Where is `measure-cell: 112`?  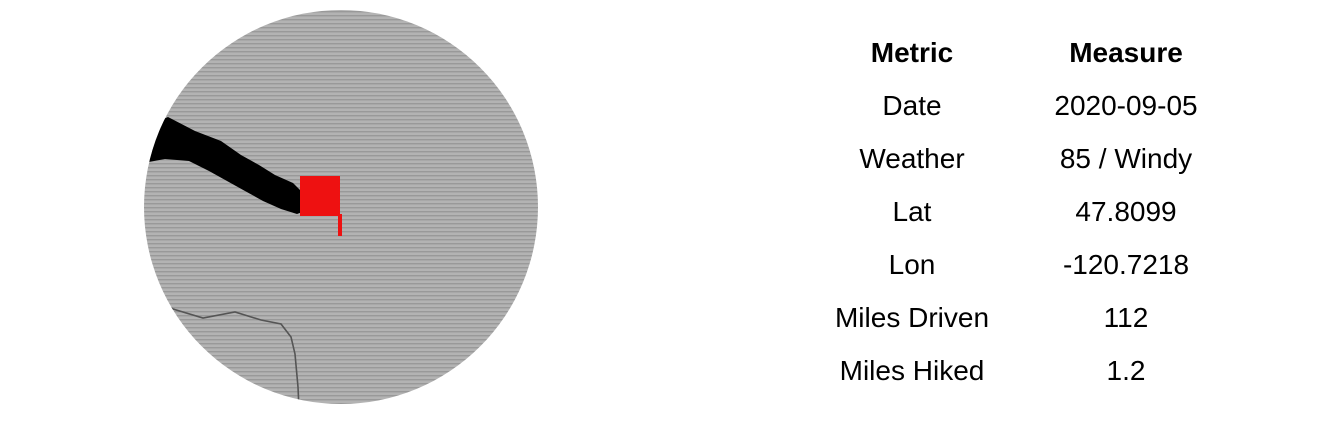 measure-cell: 112 is located at coordinates (1126, 317).